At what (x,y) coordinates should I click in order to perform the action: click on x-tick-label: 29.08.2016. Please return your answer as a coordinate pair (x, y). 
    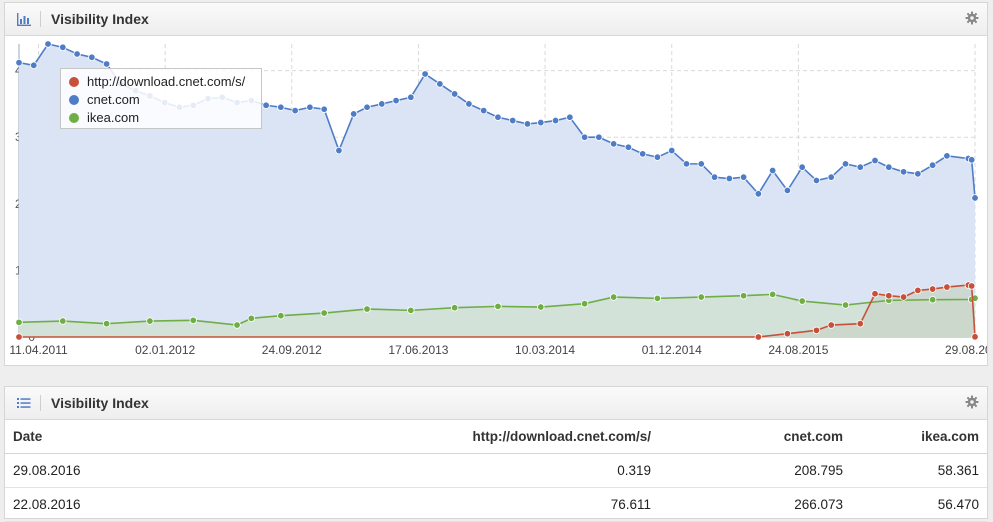
    Looking at the image, I should click on (966, 350).